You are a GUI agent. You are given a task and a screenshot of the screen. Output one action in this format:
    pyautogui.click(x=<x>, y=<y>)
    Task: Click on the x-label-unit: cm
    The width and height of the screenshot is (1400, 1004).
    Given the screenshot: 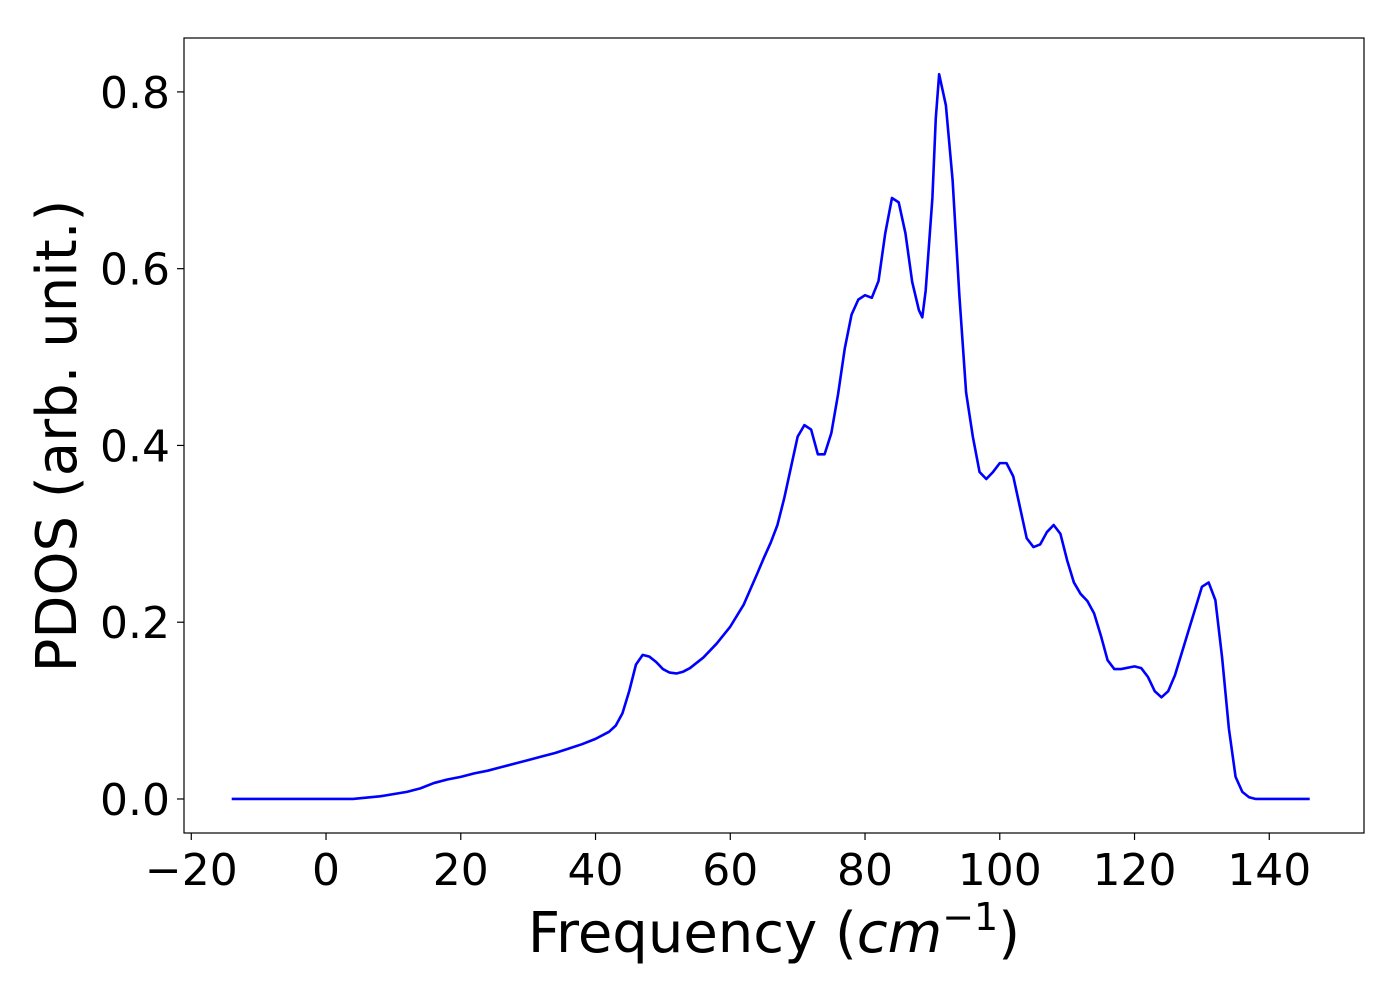 What is the action you would take?
    pyautogui.click(x=899, y=933)
    